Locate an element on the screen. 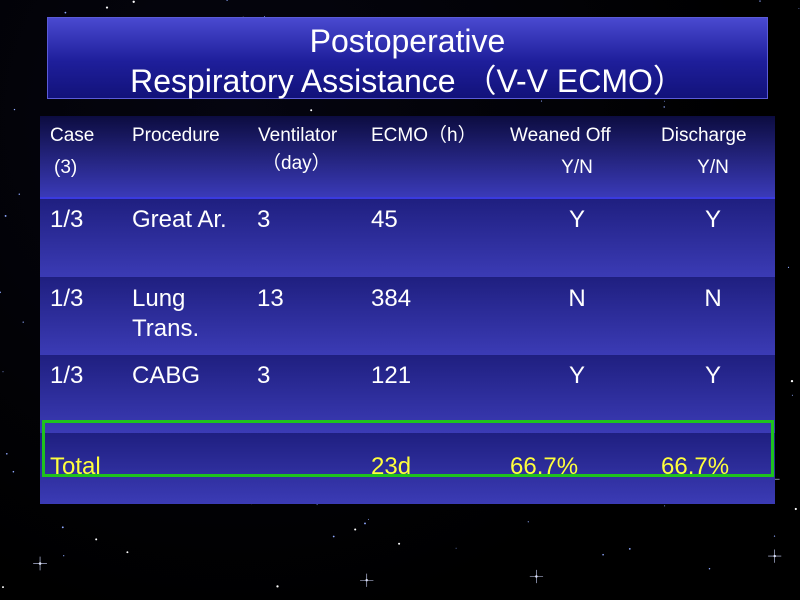 The image size is (800, 600). header-discharge-yn: Y/N is located at coordinates (713, 167).